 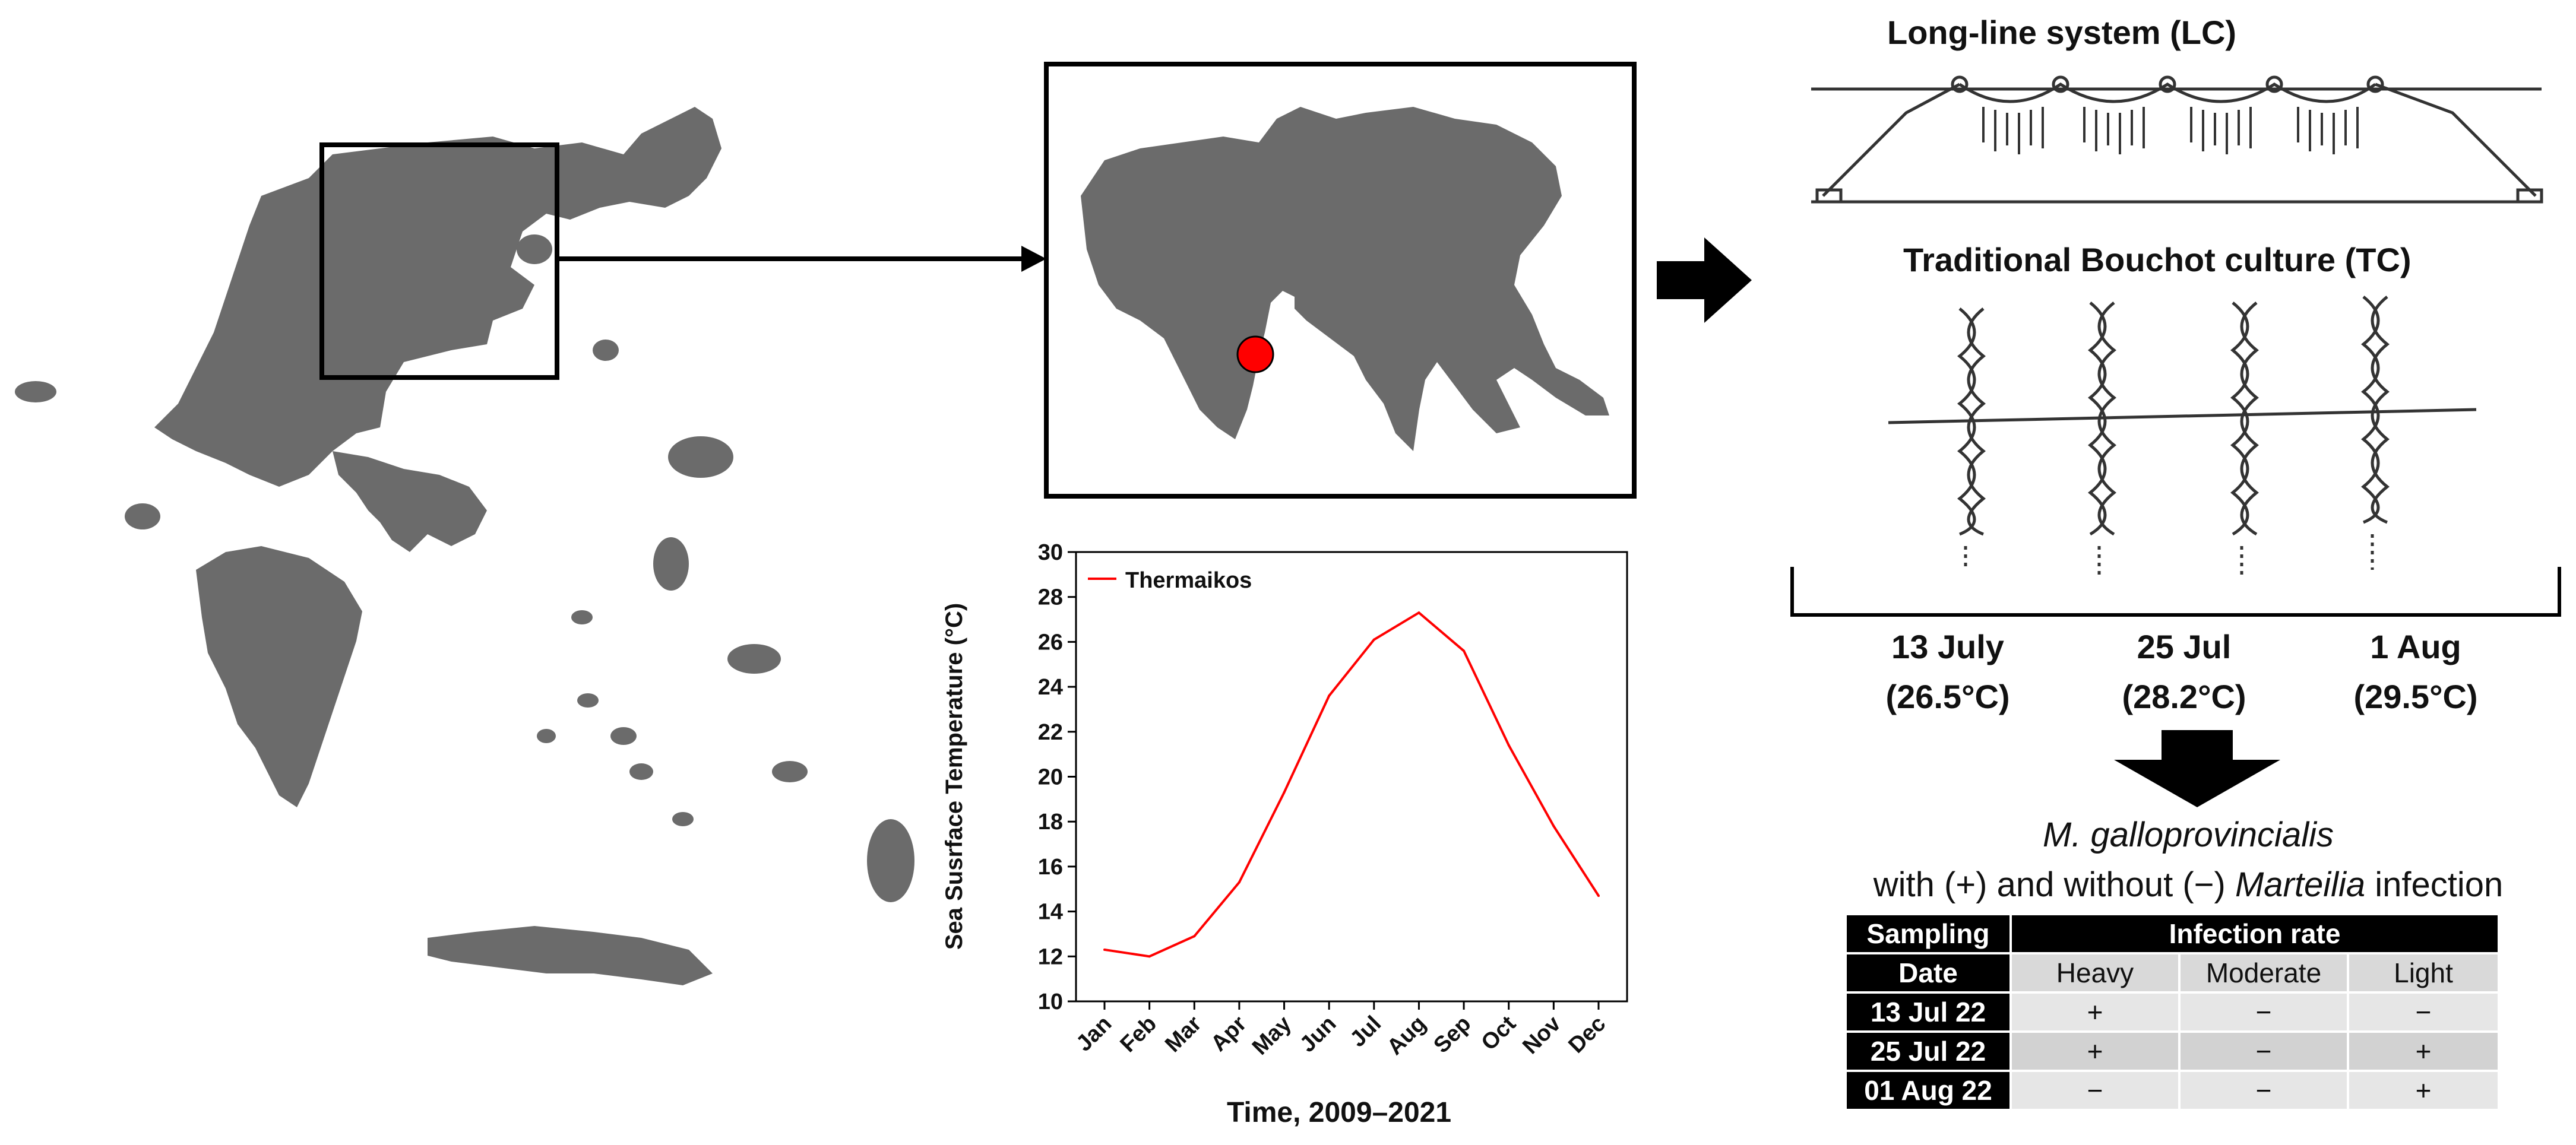 I want to click on sampling-date-1: 13 July (26.5°C), so click(x=1948, y=672).